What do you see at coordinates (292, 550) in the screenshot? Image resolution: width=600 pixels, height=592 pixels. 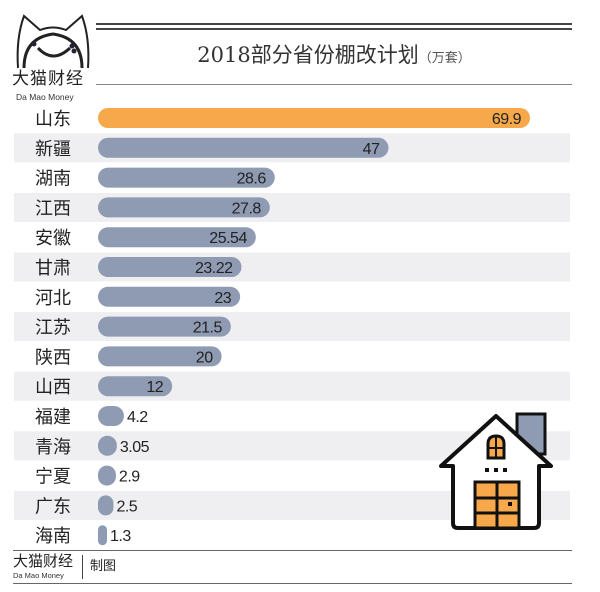 I see `footer-rule-top` at bounding box center [292, 550].